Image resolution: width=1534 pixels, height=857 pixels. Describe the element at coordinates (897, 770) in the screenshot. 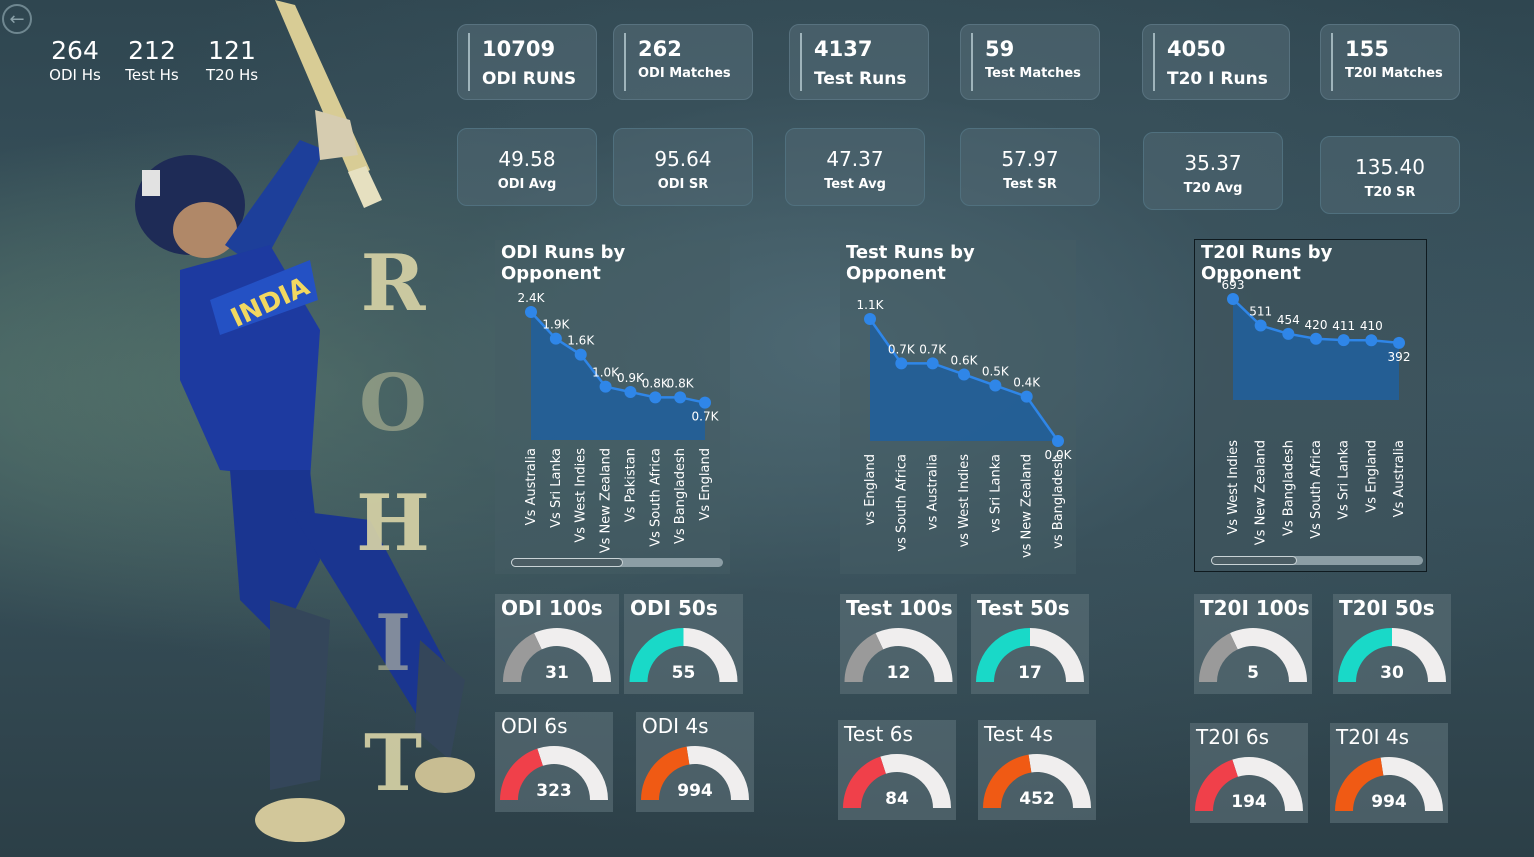

I see `gauge-test-6s: Test 6s 84` at that location.